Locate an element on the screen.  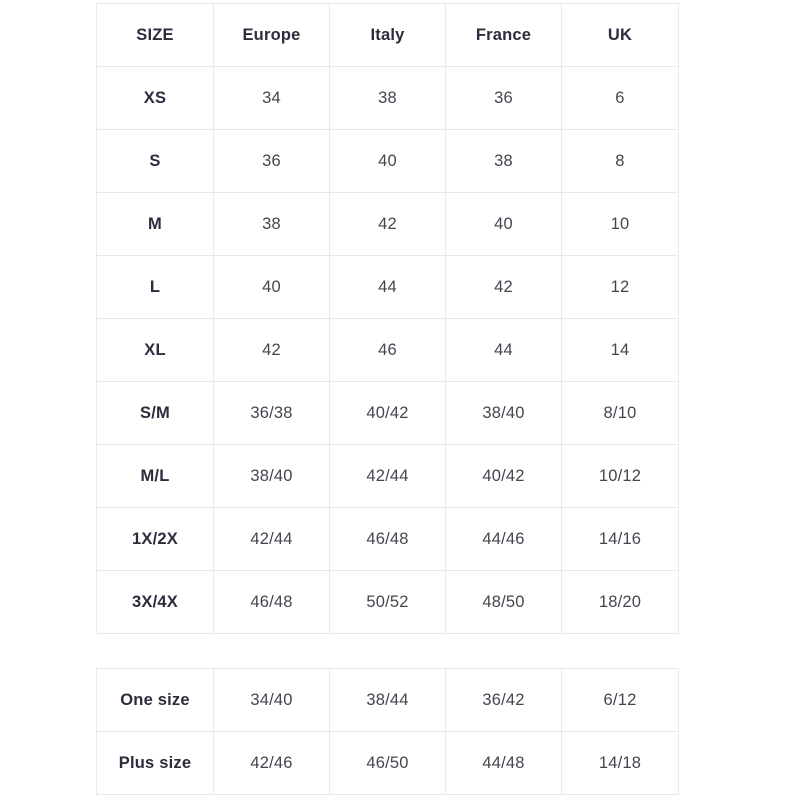
table-row: 1X/2X 42/44 46/48 44/46 14/16 is located at coordinates (387, 539).